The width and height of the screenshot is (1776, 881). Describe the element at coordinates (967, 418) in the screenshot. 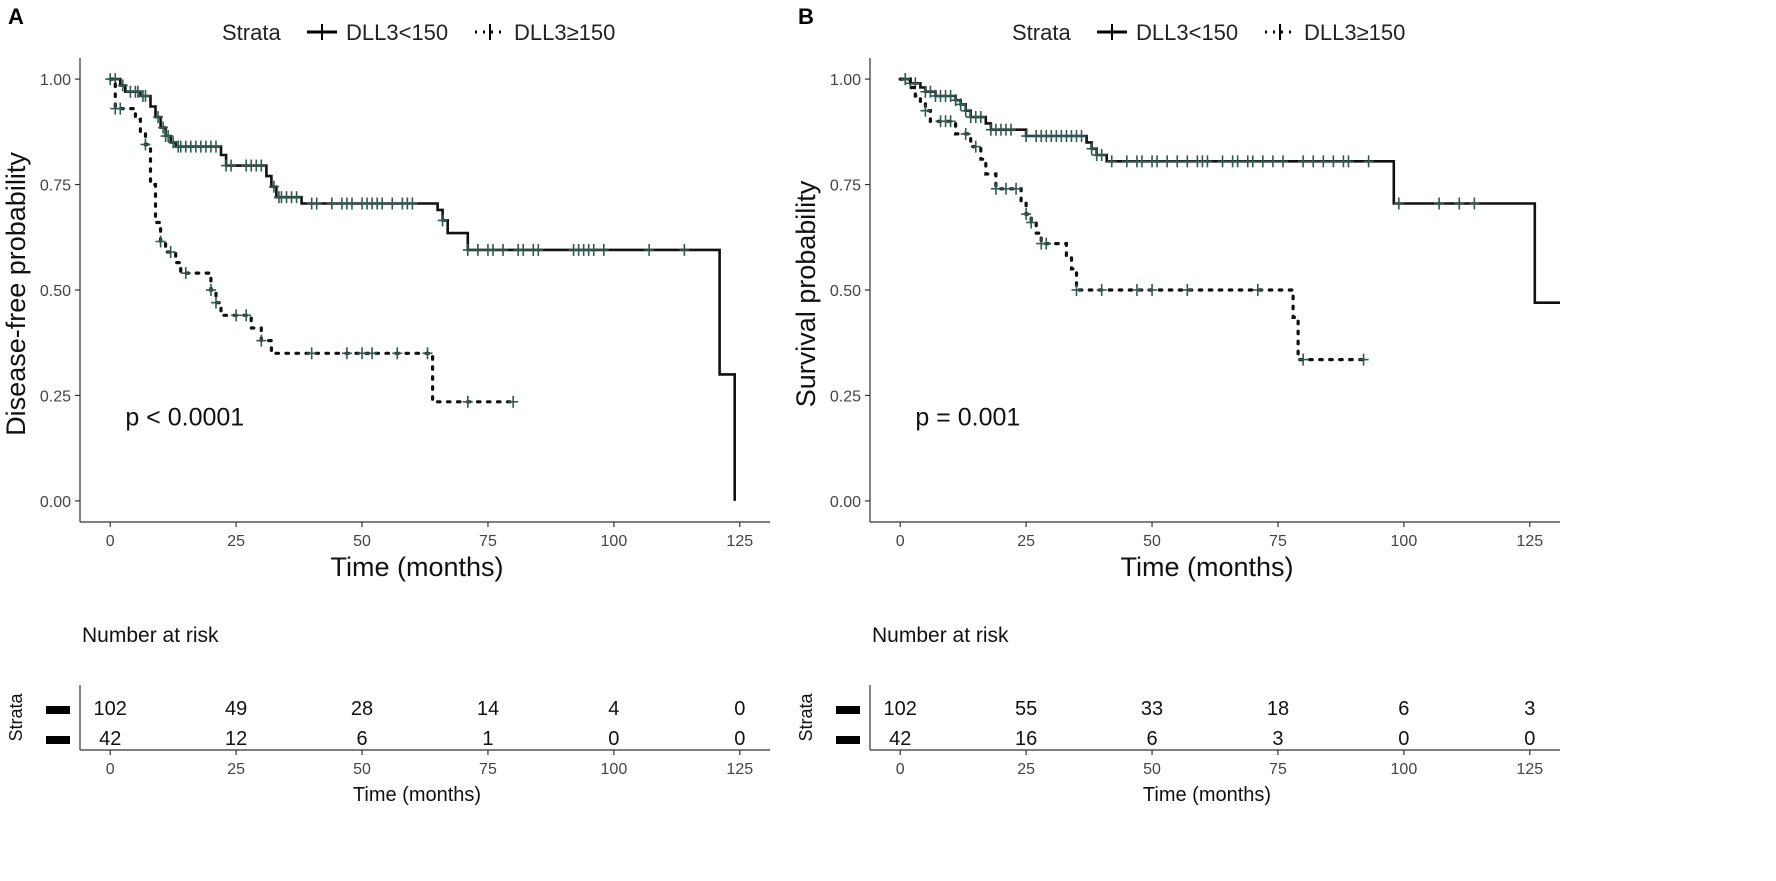

I see `p-value-annotation: p = 0.001` at that location.